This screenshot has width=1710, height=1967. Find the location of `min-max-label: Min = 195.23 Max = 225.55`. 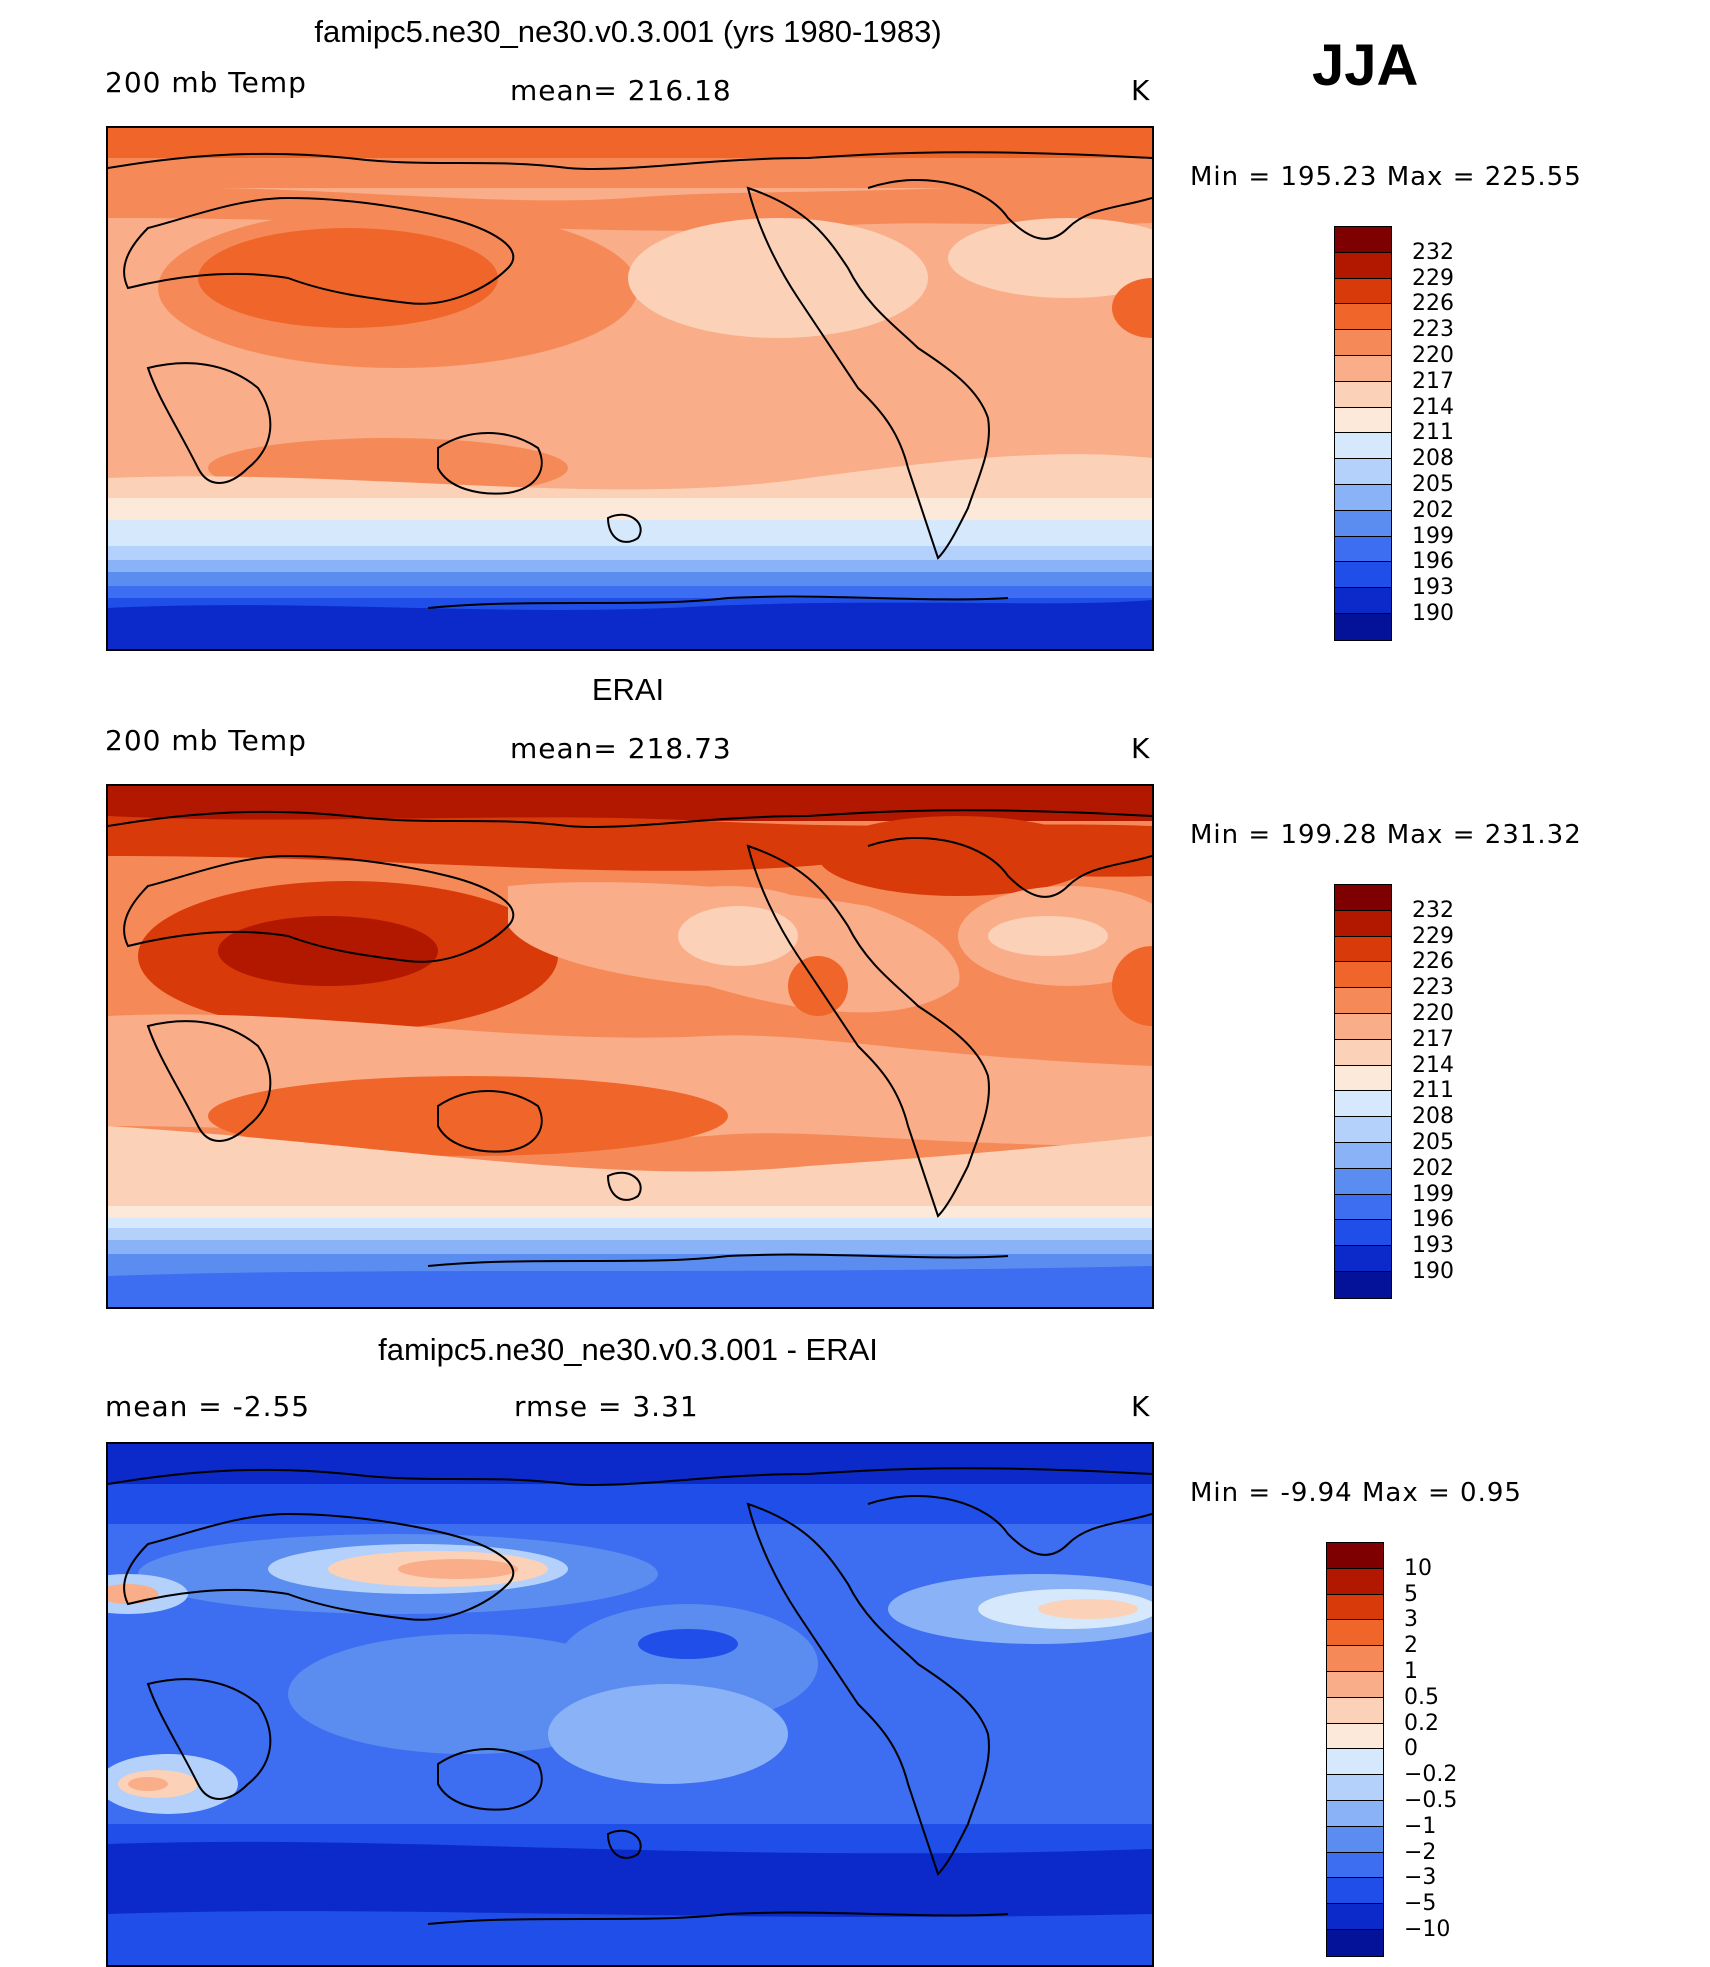

min-max-label: Min = 195.23 Max = 225.55 is located at coordinates (1386, 177).